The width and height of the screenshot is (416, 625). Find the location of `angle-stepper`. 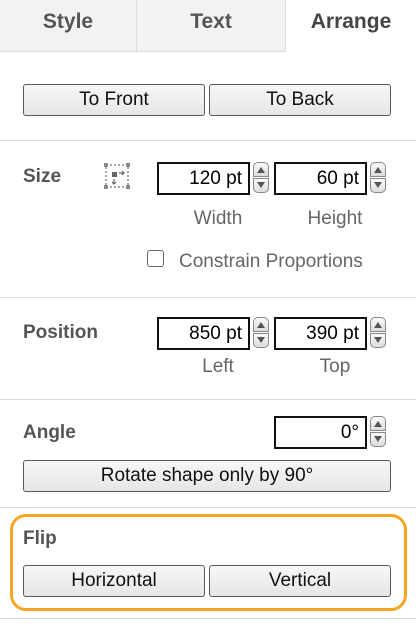

angle-stepper is located at coordinates (379, 432).